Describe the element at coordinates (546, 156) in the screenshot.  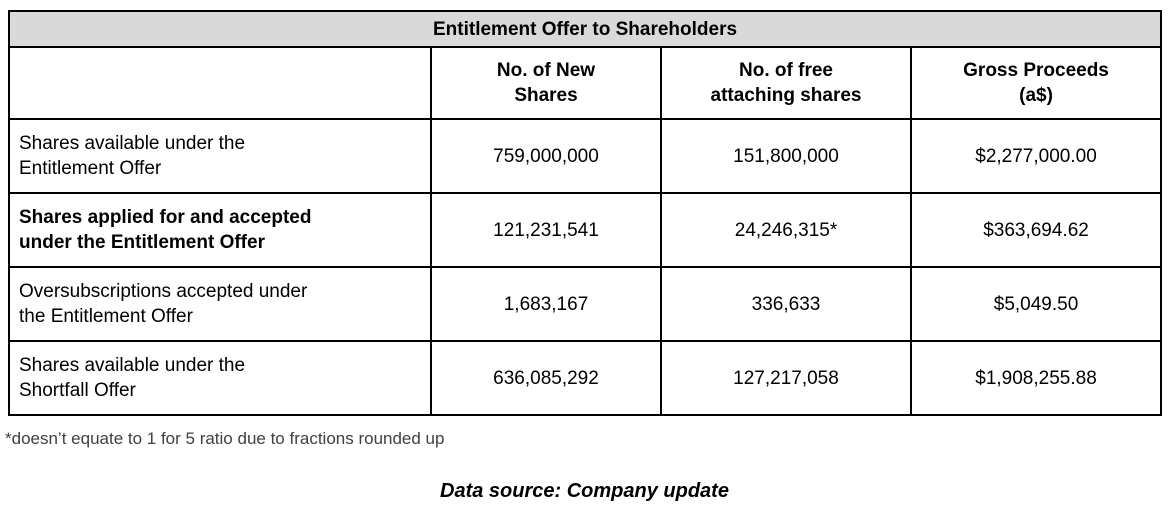
I see `cell-new-shares: 759,000,000` at that location.